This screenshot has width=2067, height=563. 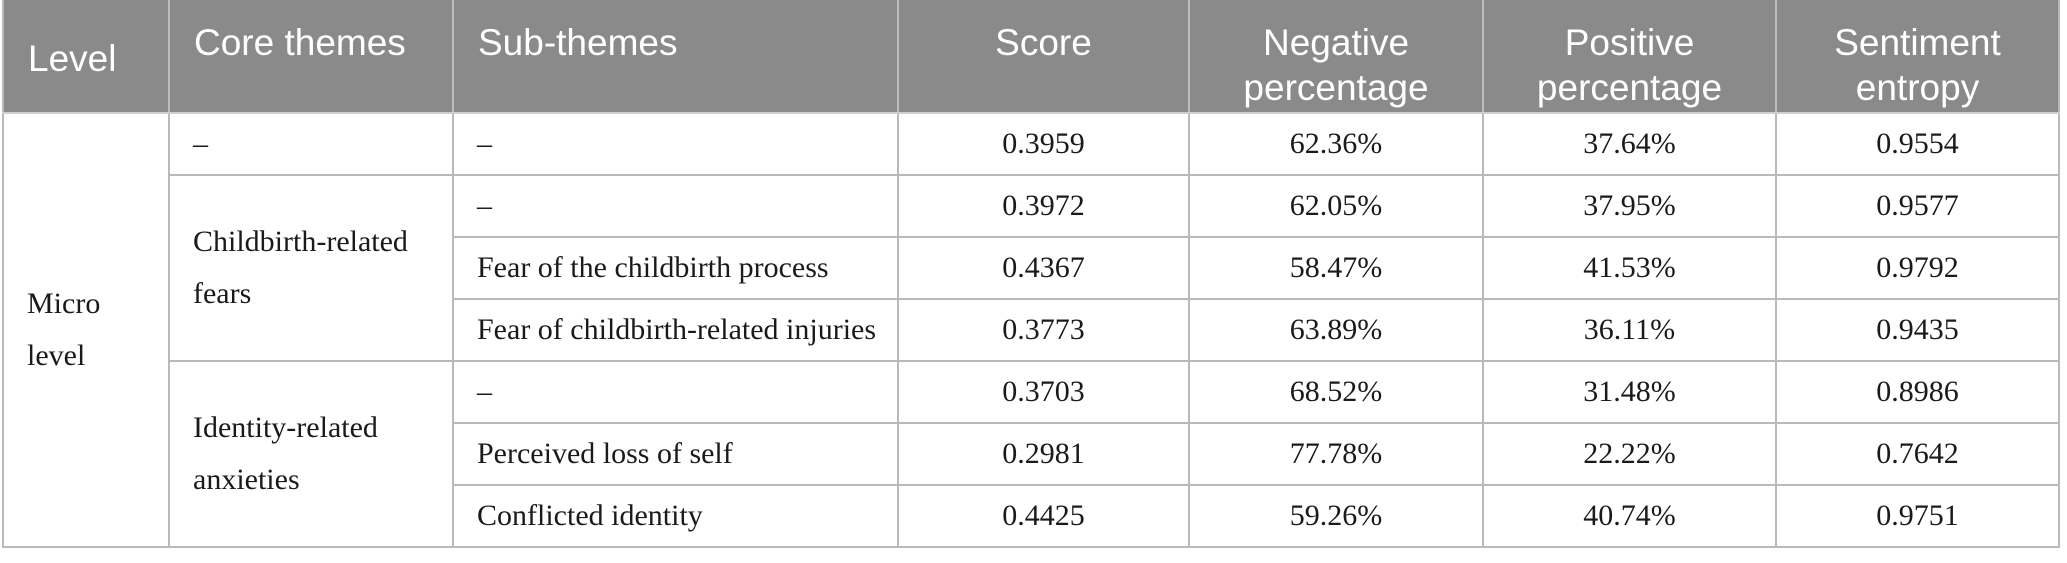 What do you see at coordinates (1629, 516) in the screenshot?
I see `cell-positive-pct: 40.74%` at bounding box center [1629, 516].